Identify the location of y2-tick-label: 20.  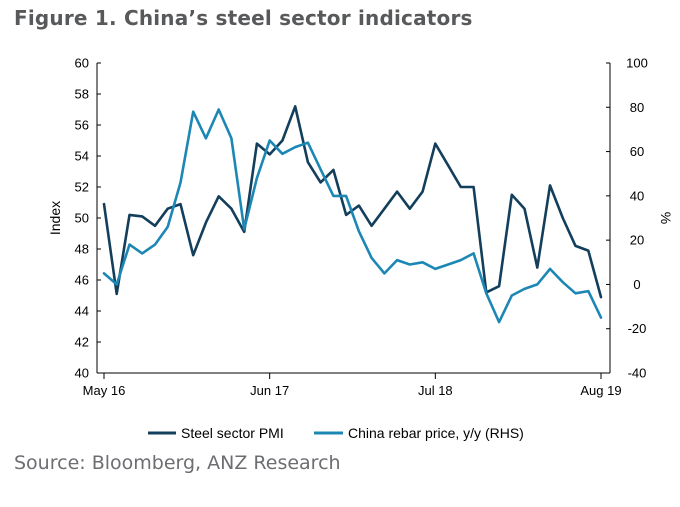
(637, 240).